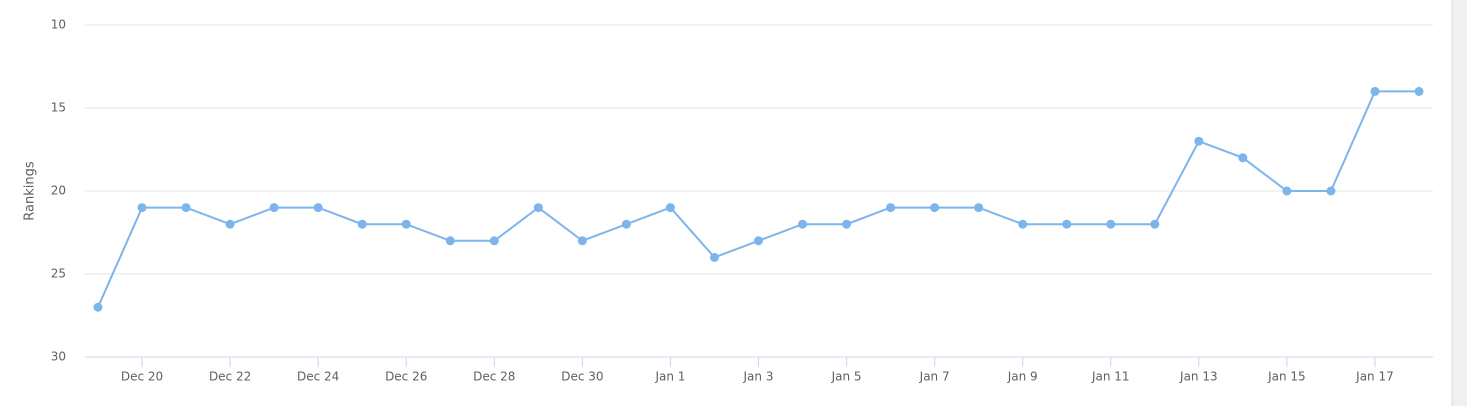 The height and width of the screenshot is (406, 1467). Describe the element at coordinates (58, 274) in the screenshot. I see `y-tick-label: 25` at that location.